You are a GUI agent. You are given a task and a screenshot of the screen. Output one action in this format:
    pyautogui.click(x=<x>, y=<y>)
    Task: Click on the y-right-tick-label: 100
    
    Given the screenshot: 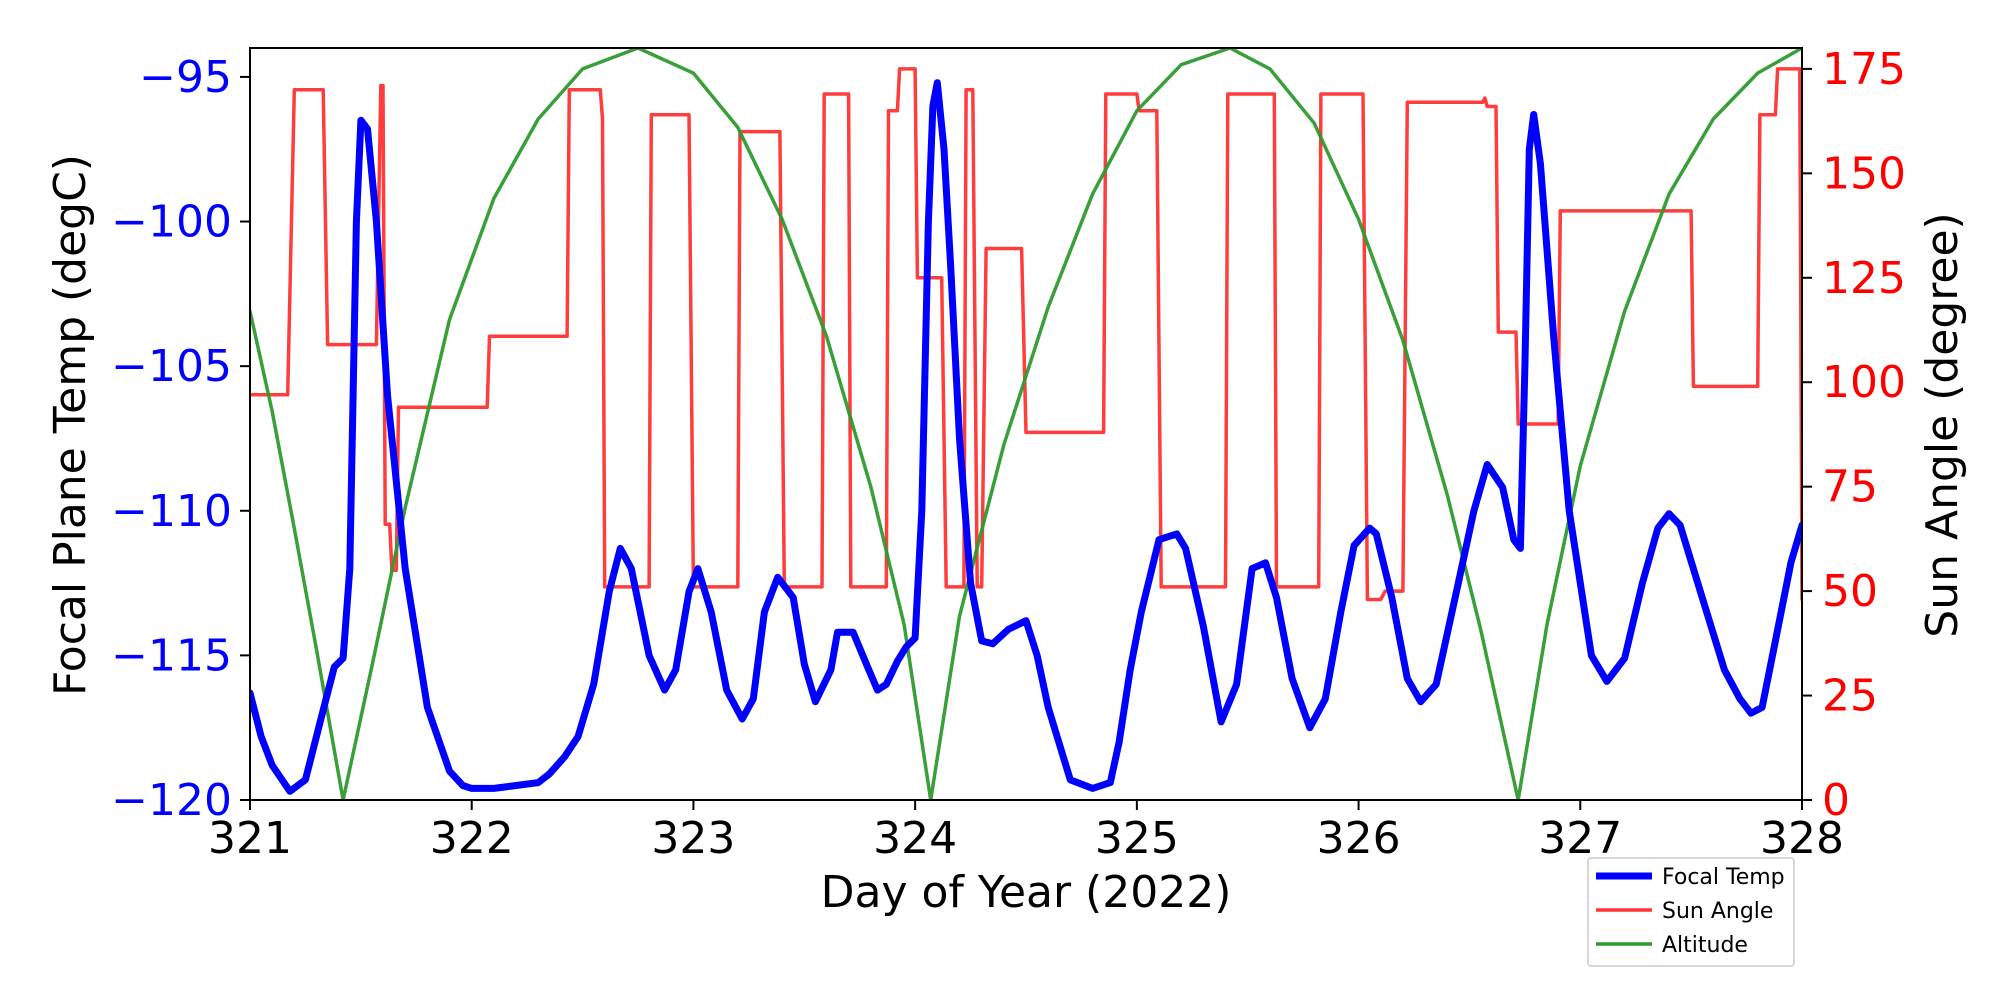 What is the action you would take?
    pyautogui.click(x=1864, y=382)
    